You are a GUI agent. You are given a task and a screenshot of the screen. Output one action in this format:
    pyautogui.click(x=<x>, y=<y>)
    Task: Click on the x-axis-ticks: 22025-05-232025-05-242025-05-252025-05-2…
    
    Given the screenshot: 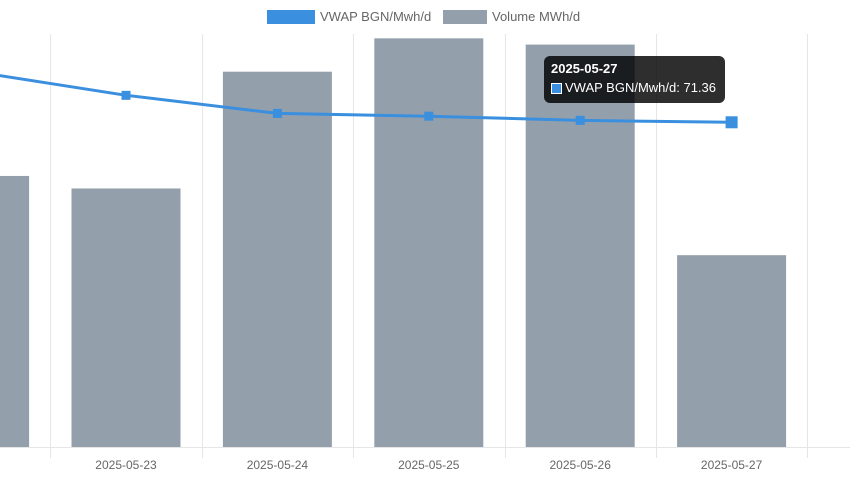 What is the action you would take?
    pyautogui.click(x=429, y=465)
    